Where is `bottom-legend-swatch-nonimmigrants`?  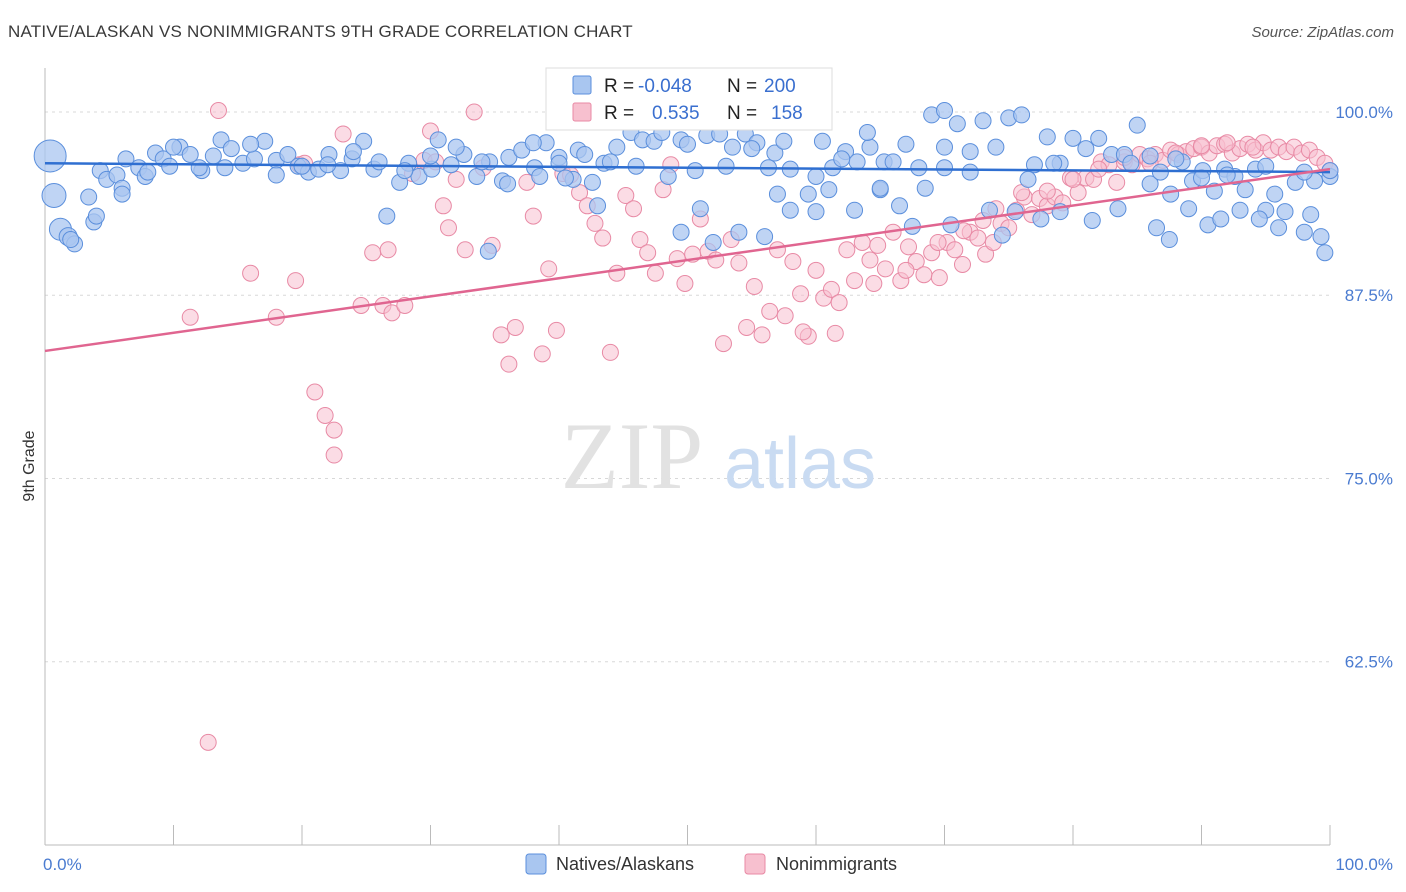
bottom-legend-swatch-nonimmigrants is located at coordinates (755, 864).